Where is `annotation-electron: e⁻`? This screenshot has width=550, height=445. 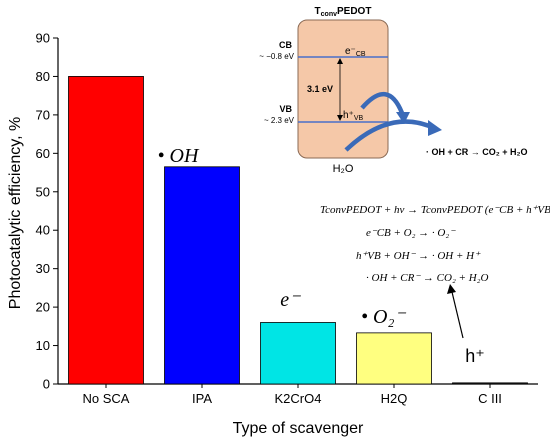 annotation-electron: e⁻ is located at coordinates (290, 300).